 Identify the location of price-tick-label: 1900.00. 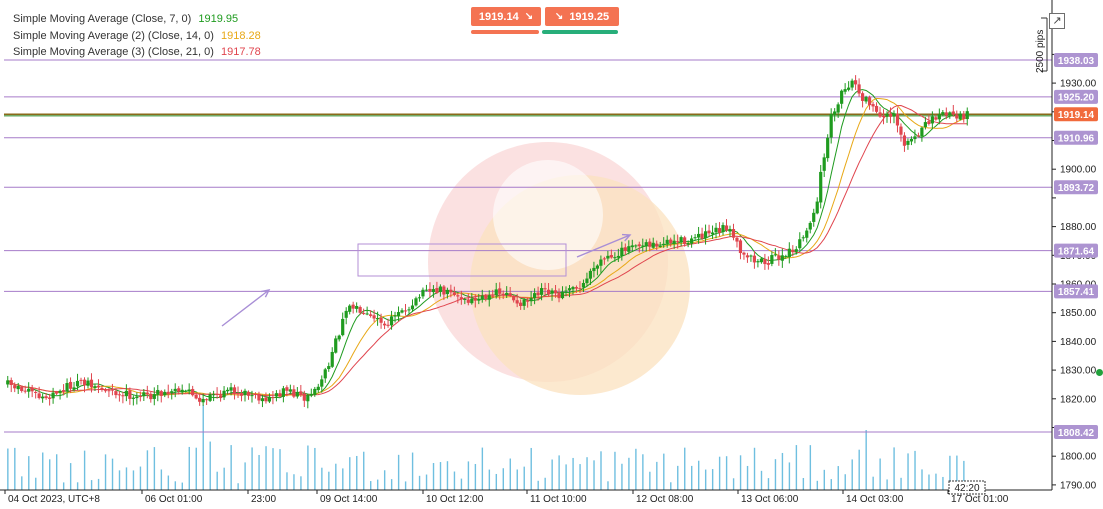
(1078, 170).